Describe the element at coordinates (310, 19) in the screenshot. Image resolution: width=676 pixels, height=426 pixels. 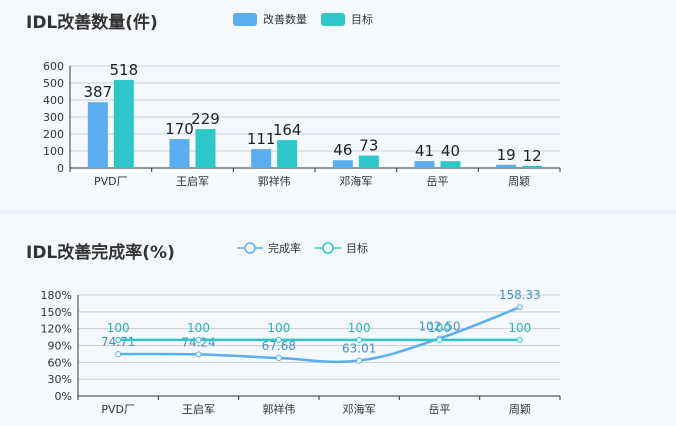
I see `bar-chart-legend: 改善数量 目标` at that location.